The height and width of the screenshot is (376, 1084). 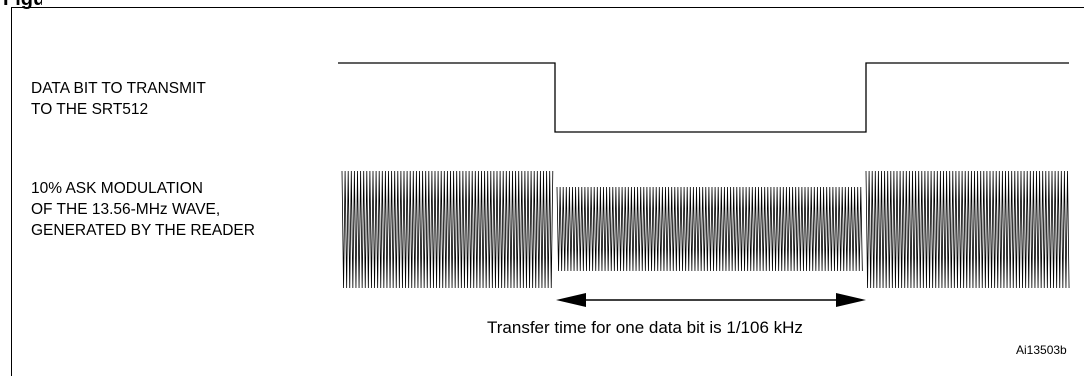 What do you see at coordinates (118, 88) in the screenshot?
I see `data-bit-label-line-1: DATA BIT TO TRANSMIT` at bounding box center [118, 88].